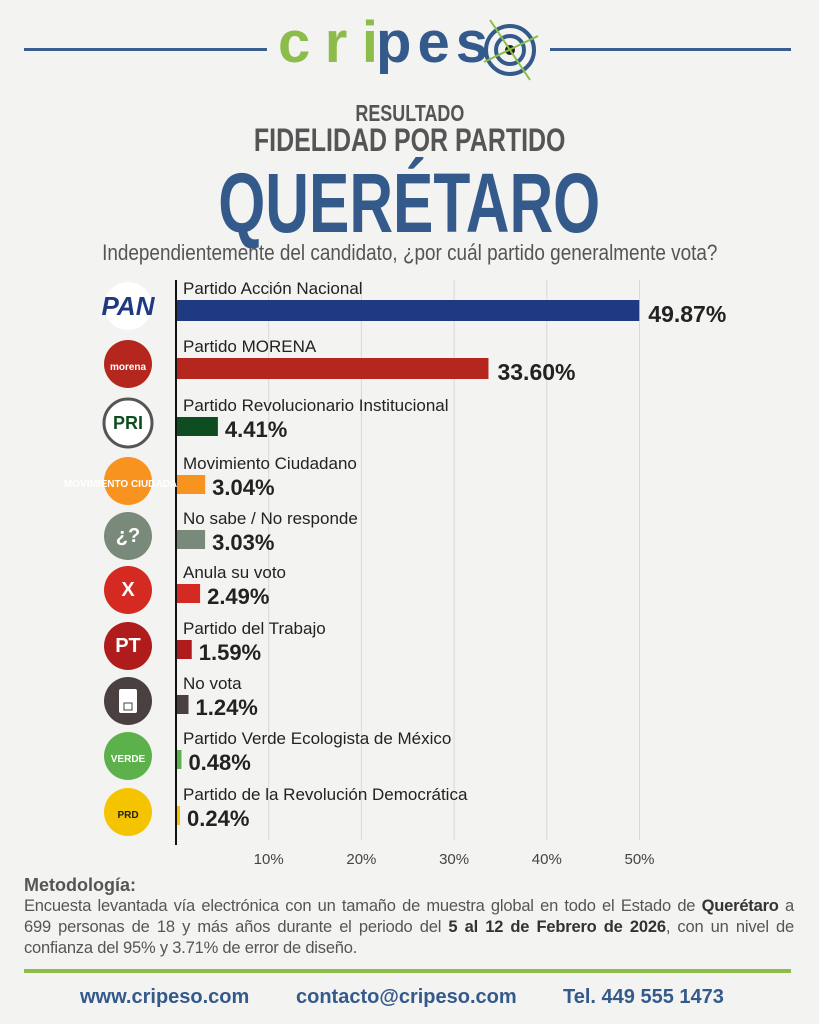 The height and width of the screenshot is (1024, 819). What do you see at coordinates (409, 113) in the screenshot?
I see `kicker: RESULTADO` at bounding box center [409, 113].